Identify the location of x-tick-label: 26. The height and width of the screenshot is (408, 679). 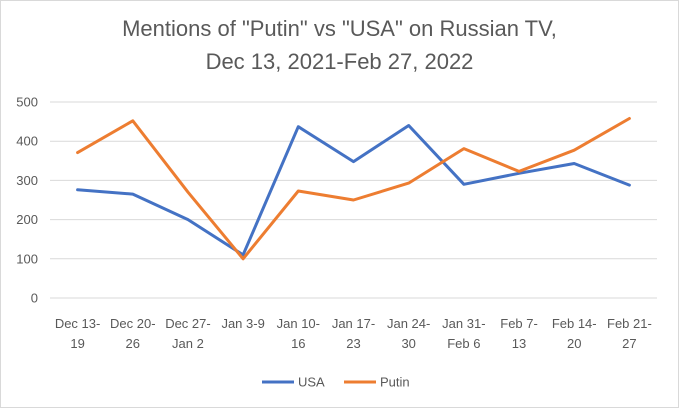
(133, 343).